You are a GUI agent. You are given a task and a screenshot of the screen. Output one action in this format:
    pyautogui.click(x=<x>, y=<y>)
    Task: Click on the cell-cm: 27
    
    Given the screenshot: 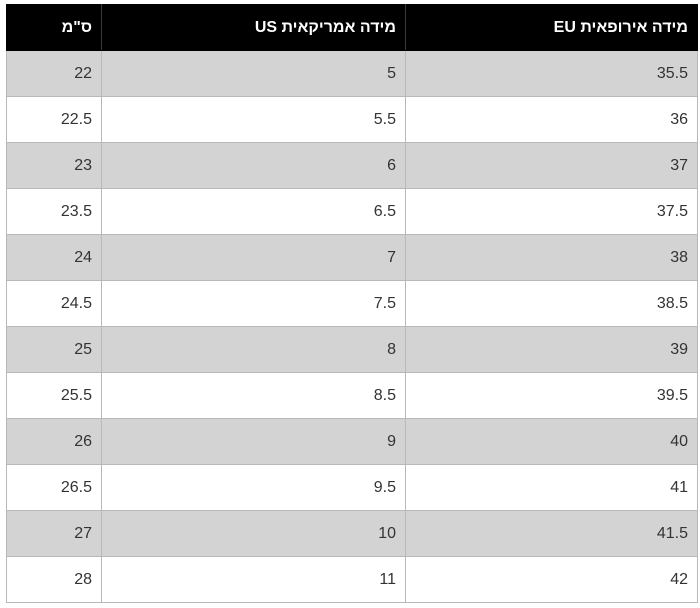 What is the action you would take?
    pyautogui.click(x=54, y=533)
    